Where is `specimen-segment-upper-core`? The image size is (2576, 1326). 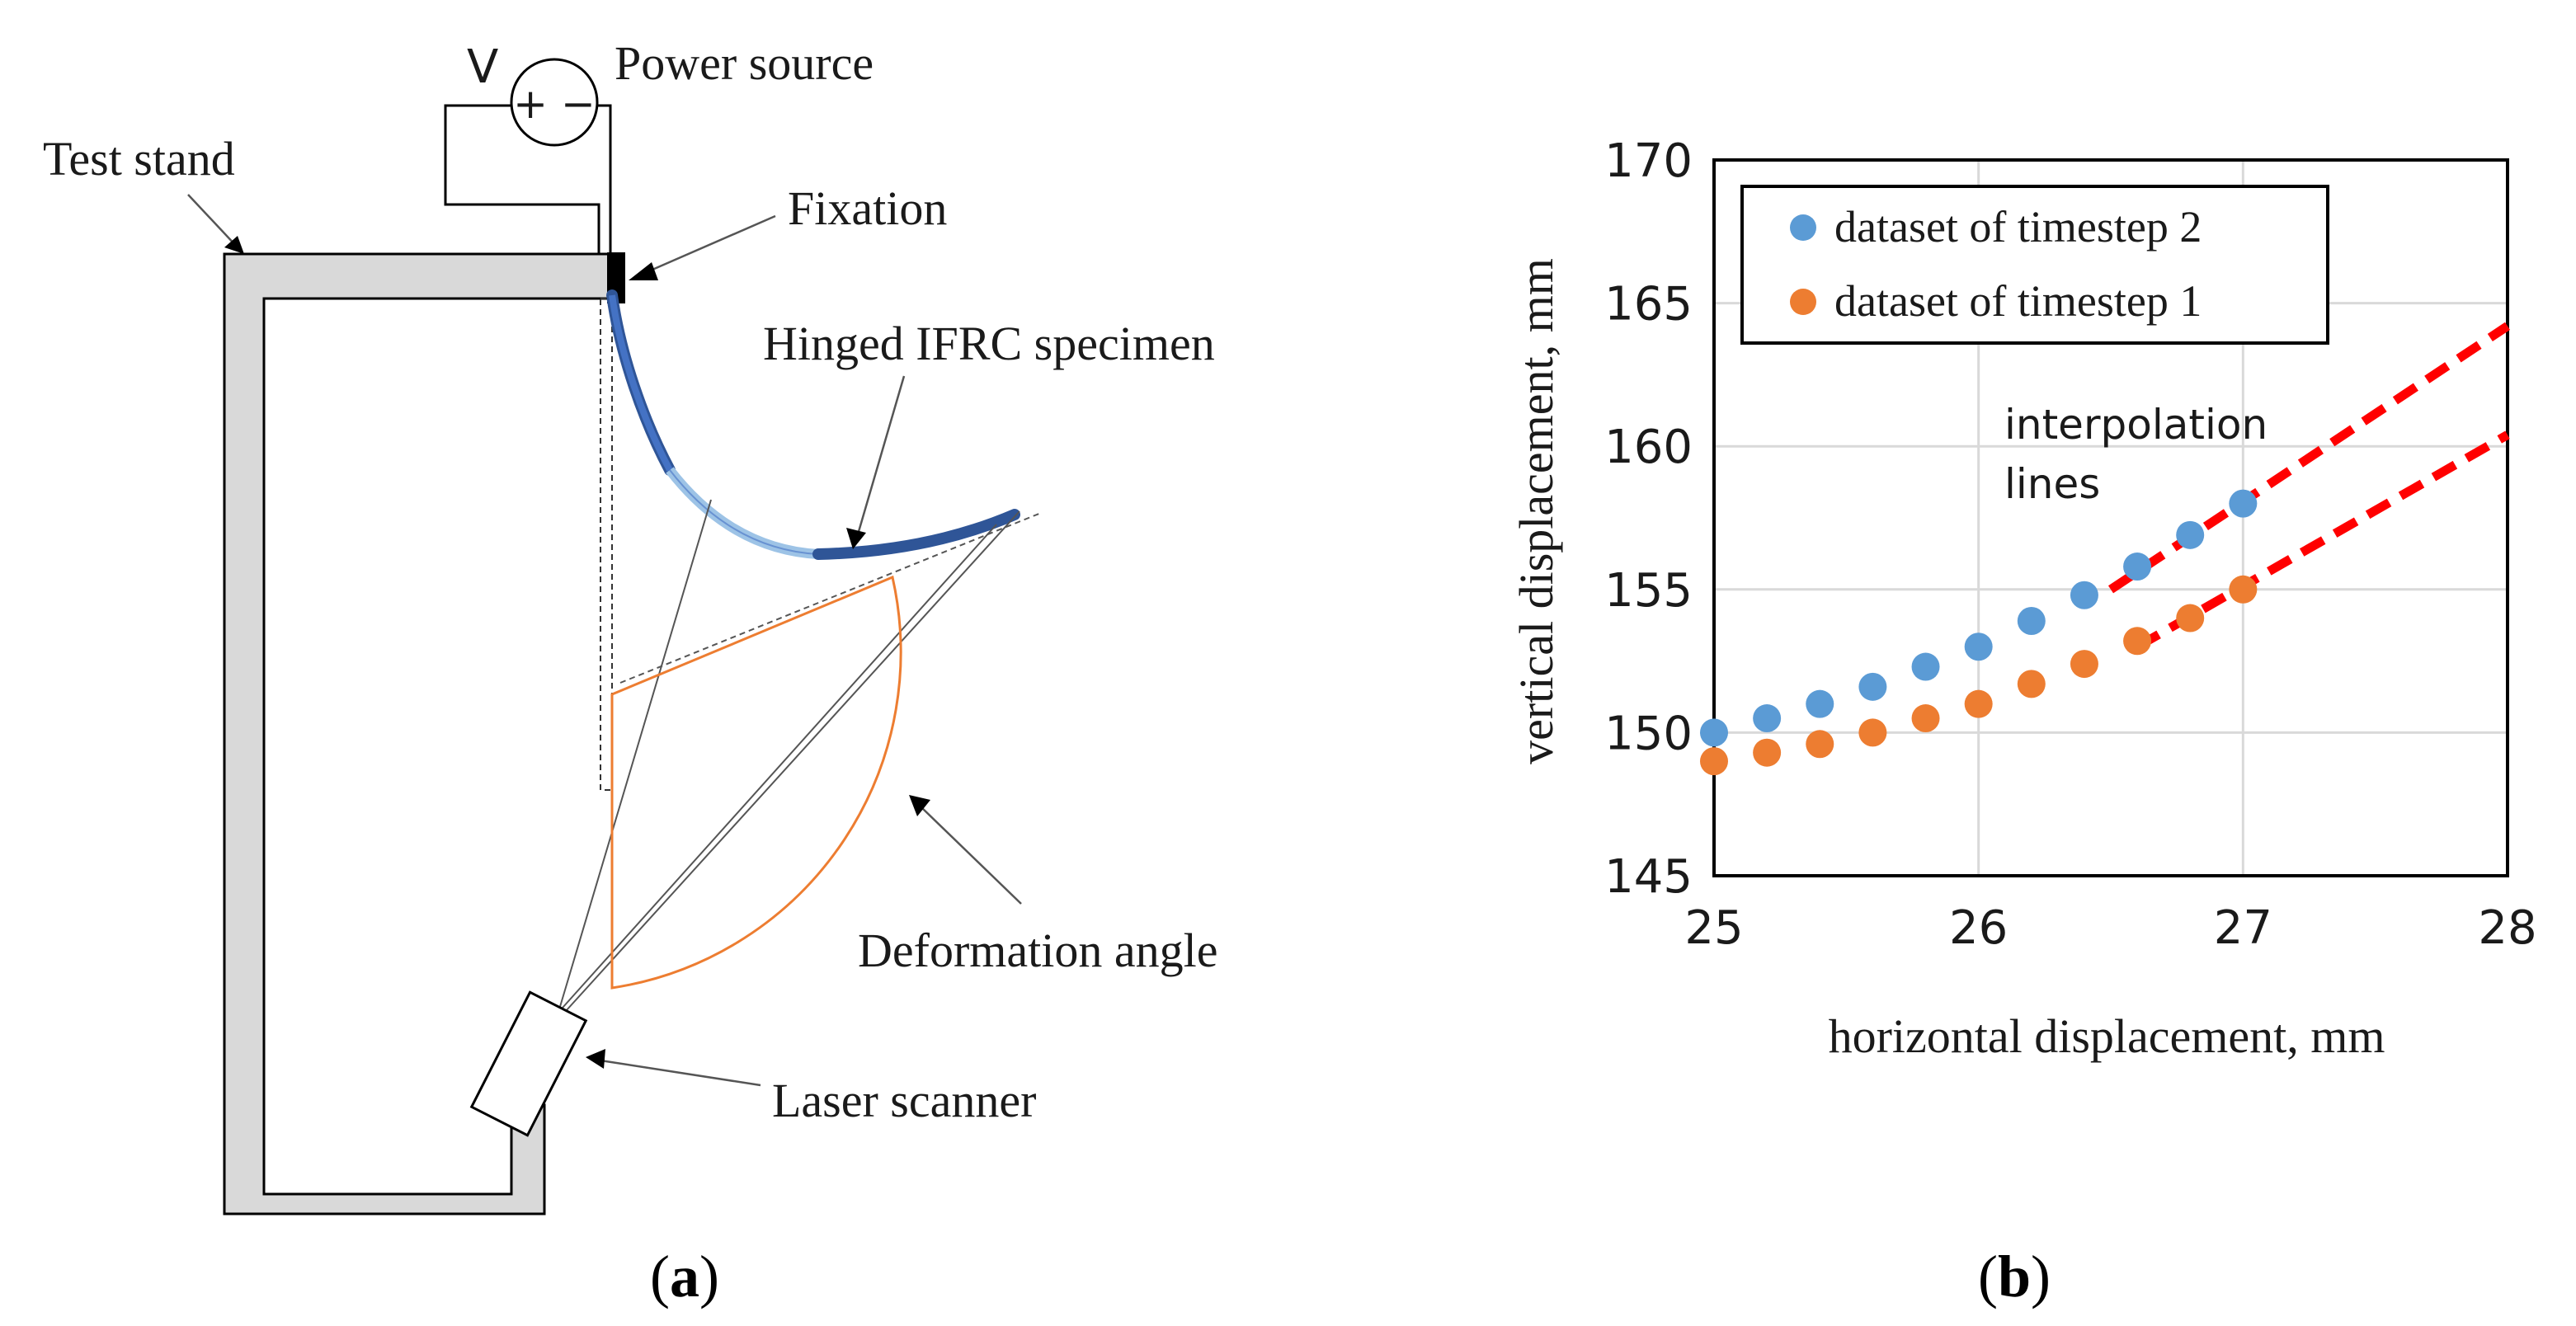 specimen-segment-upper-core is located at coordinates (641, 383).